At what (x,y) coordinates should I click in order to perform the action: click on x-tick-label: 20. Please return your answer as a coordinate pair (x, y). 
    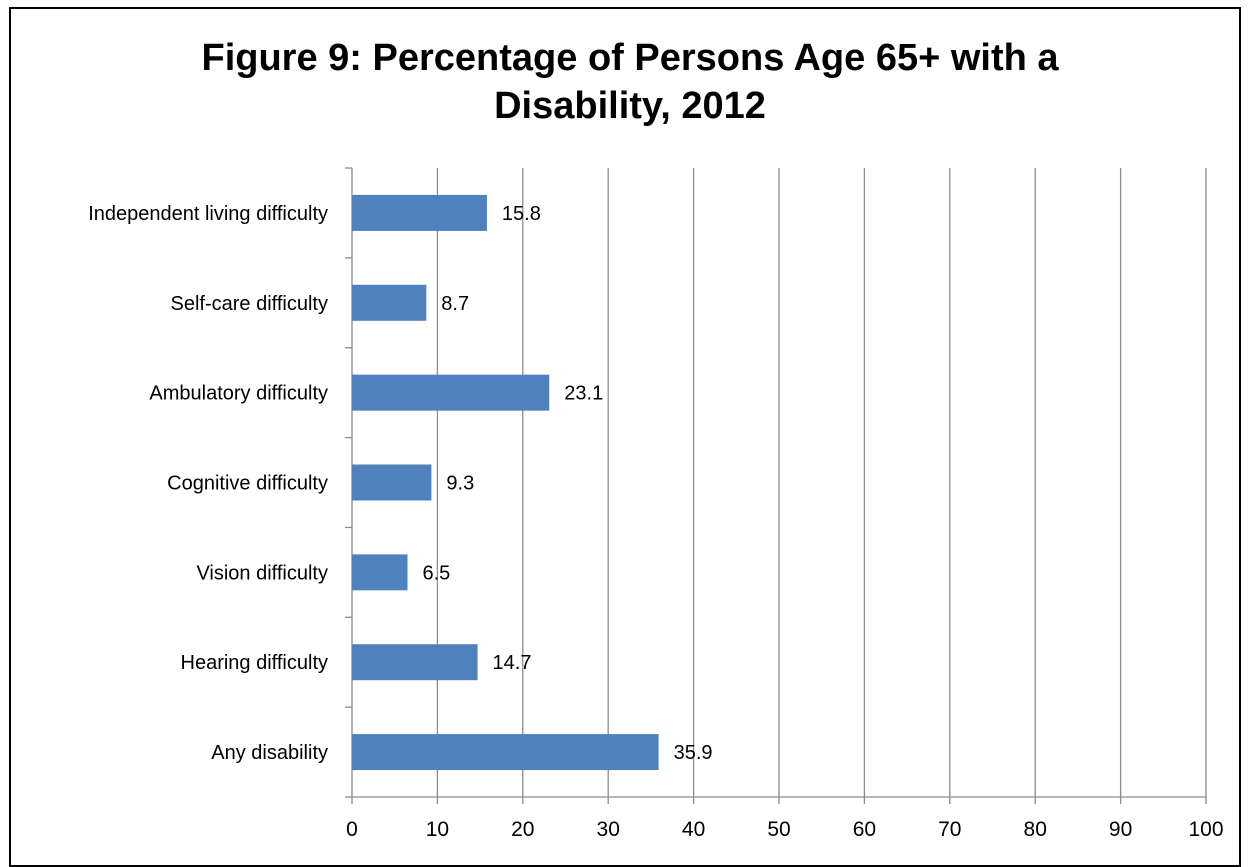
    Looking at the image, I should click on (522, 829).